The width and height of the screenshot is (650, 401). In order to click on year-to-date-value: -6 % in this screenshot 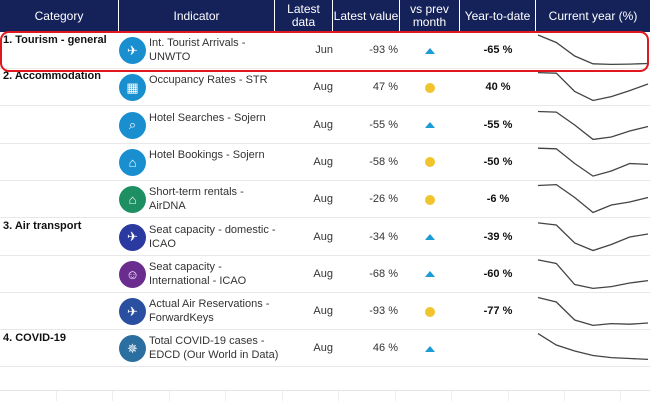, I will do `click(498, 199)`.